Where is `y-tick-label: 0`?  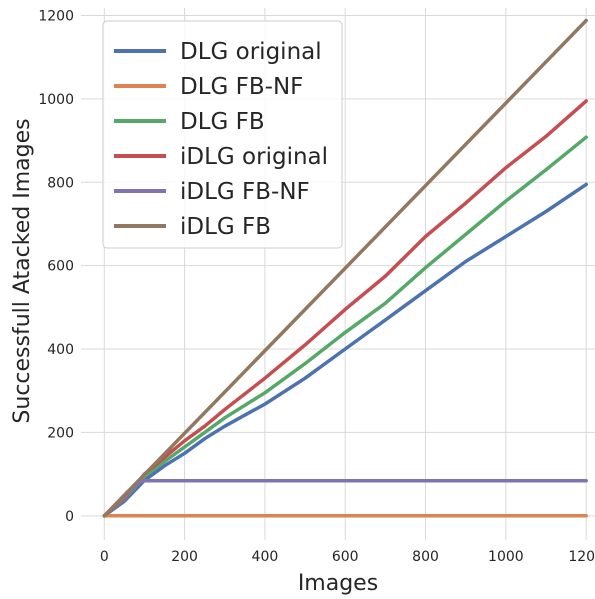
y-tick-label: 0 is located at coordinates (69, 517).